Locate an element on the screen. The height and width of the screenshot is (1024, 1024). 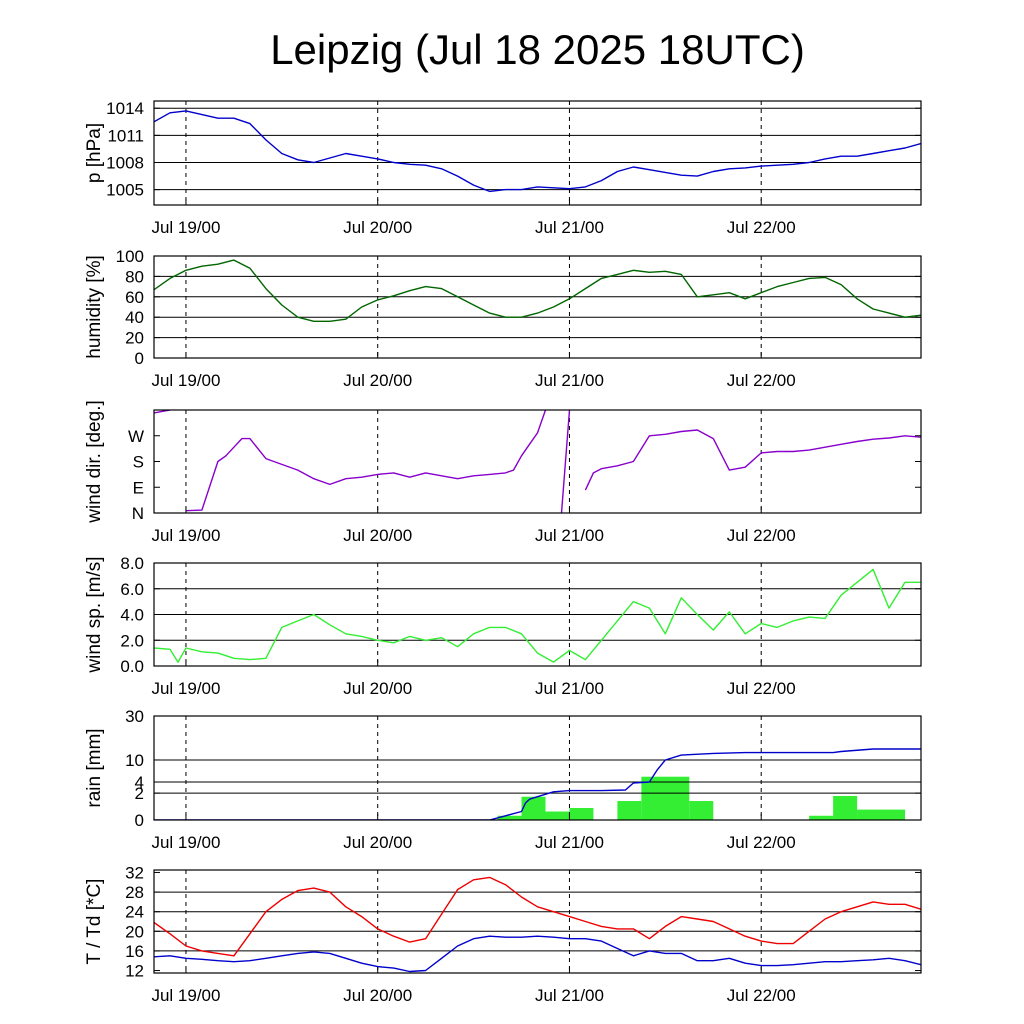
wind-speed-ytick-label-0: 0.0 is located at coordinates (132, 666).